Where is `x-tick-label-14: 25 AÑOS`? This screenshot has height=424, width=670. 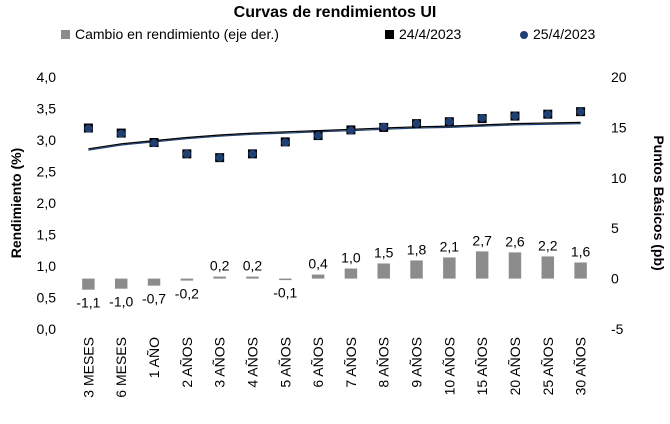 x-tick-label-14: 25 AÑOS is located at coordinates (548, 366).